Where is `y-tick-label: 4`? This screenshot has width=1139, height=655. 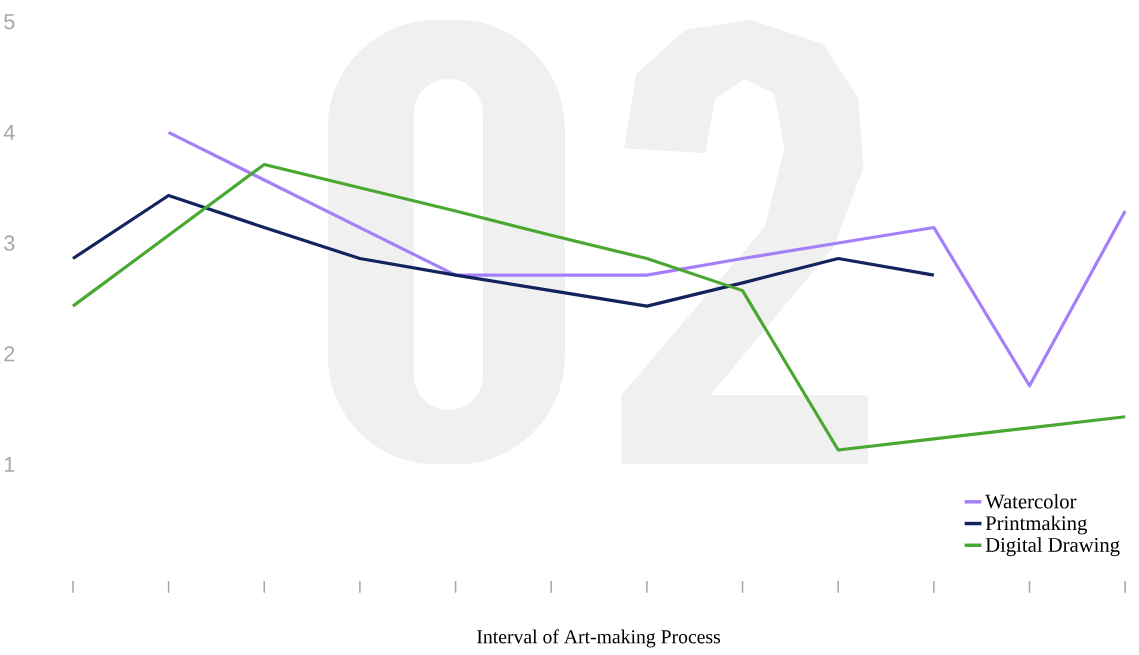 y-tick-label: 4 is located at coordinates (9, 132).